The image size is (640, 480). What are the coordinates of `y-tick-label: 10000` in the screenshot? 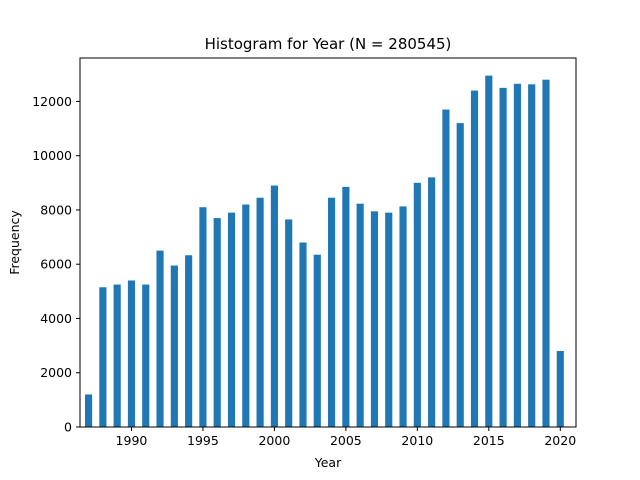 It's located at (52, 155).